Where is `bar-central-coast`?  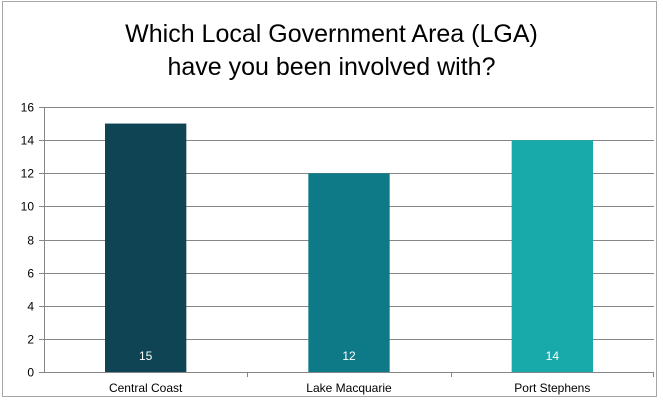 bar-central-coast is located at coordinates (146, 247).